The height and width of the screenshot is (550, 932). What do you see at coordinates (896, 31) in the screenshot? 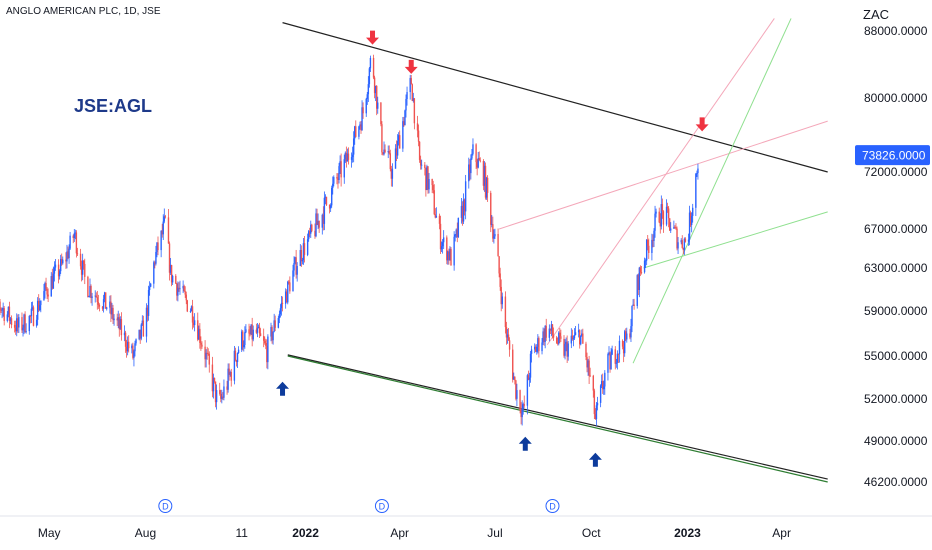
I see `y-tick-label: 88000.0000` at bounding box center [896, 31].